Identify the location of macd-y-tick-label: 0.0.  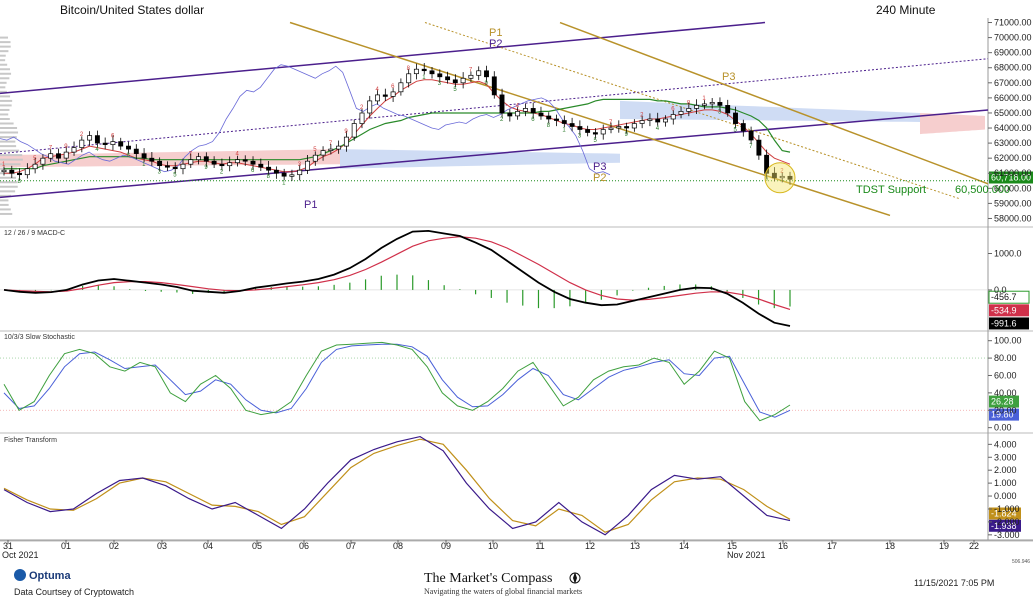
(1000, 290).